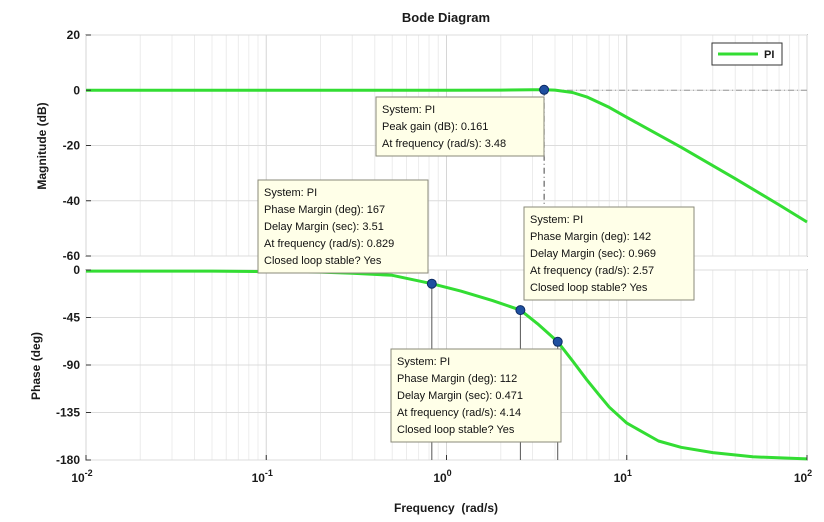  Describe the element at coordinates (623, 476) in the screenshot. I see `x-tick-label: 10¹` at that location.